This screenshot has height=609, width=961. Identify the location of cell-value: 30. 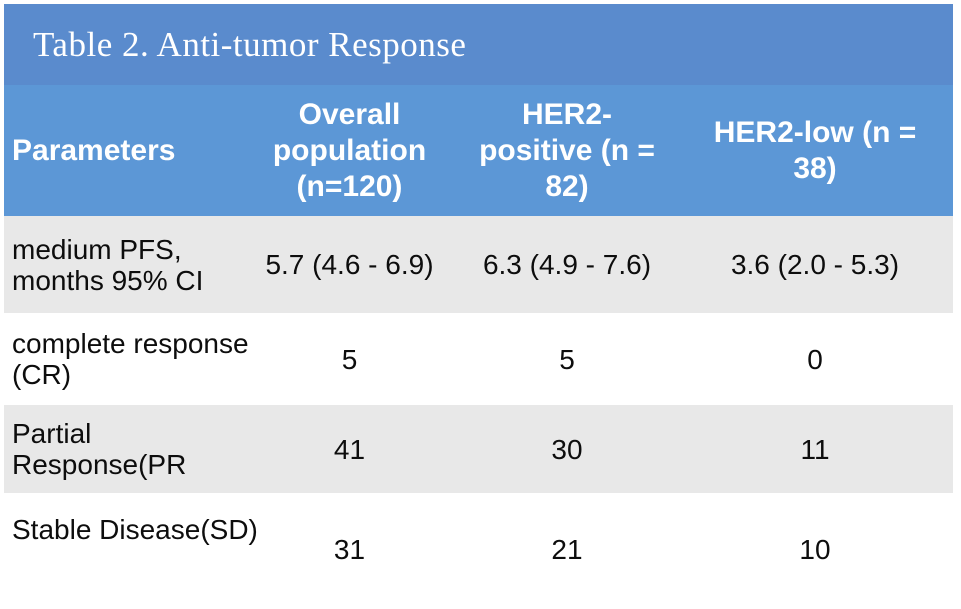
(567, 449).